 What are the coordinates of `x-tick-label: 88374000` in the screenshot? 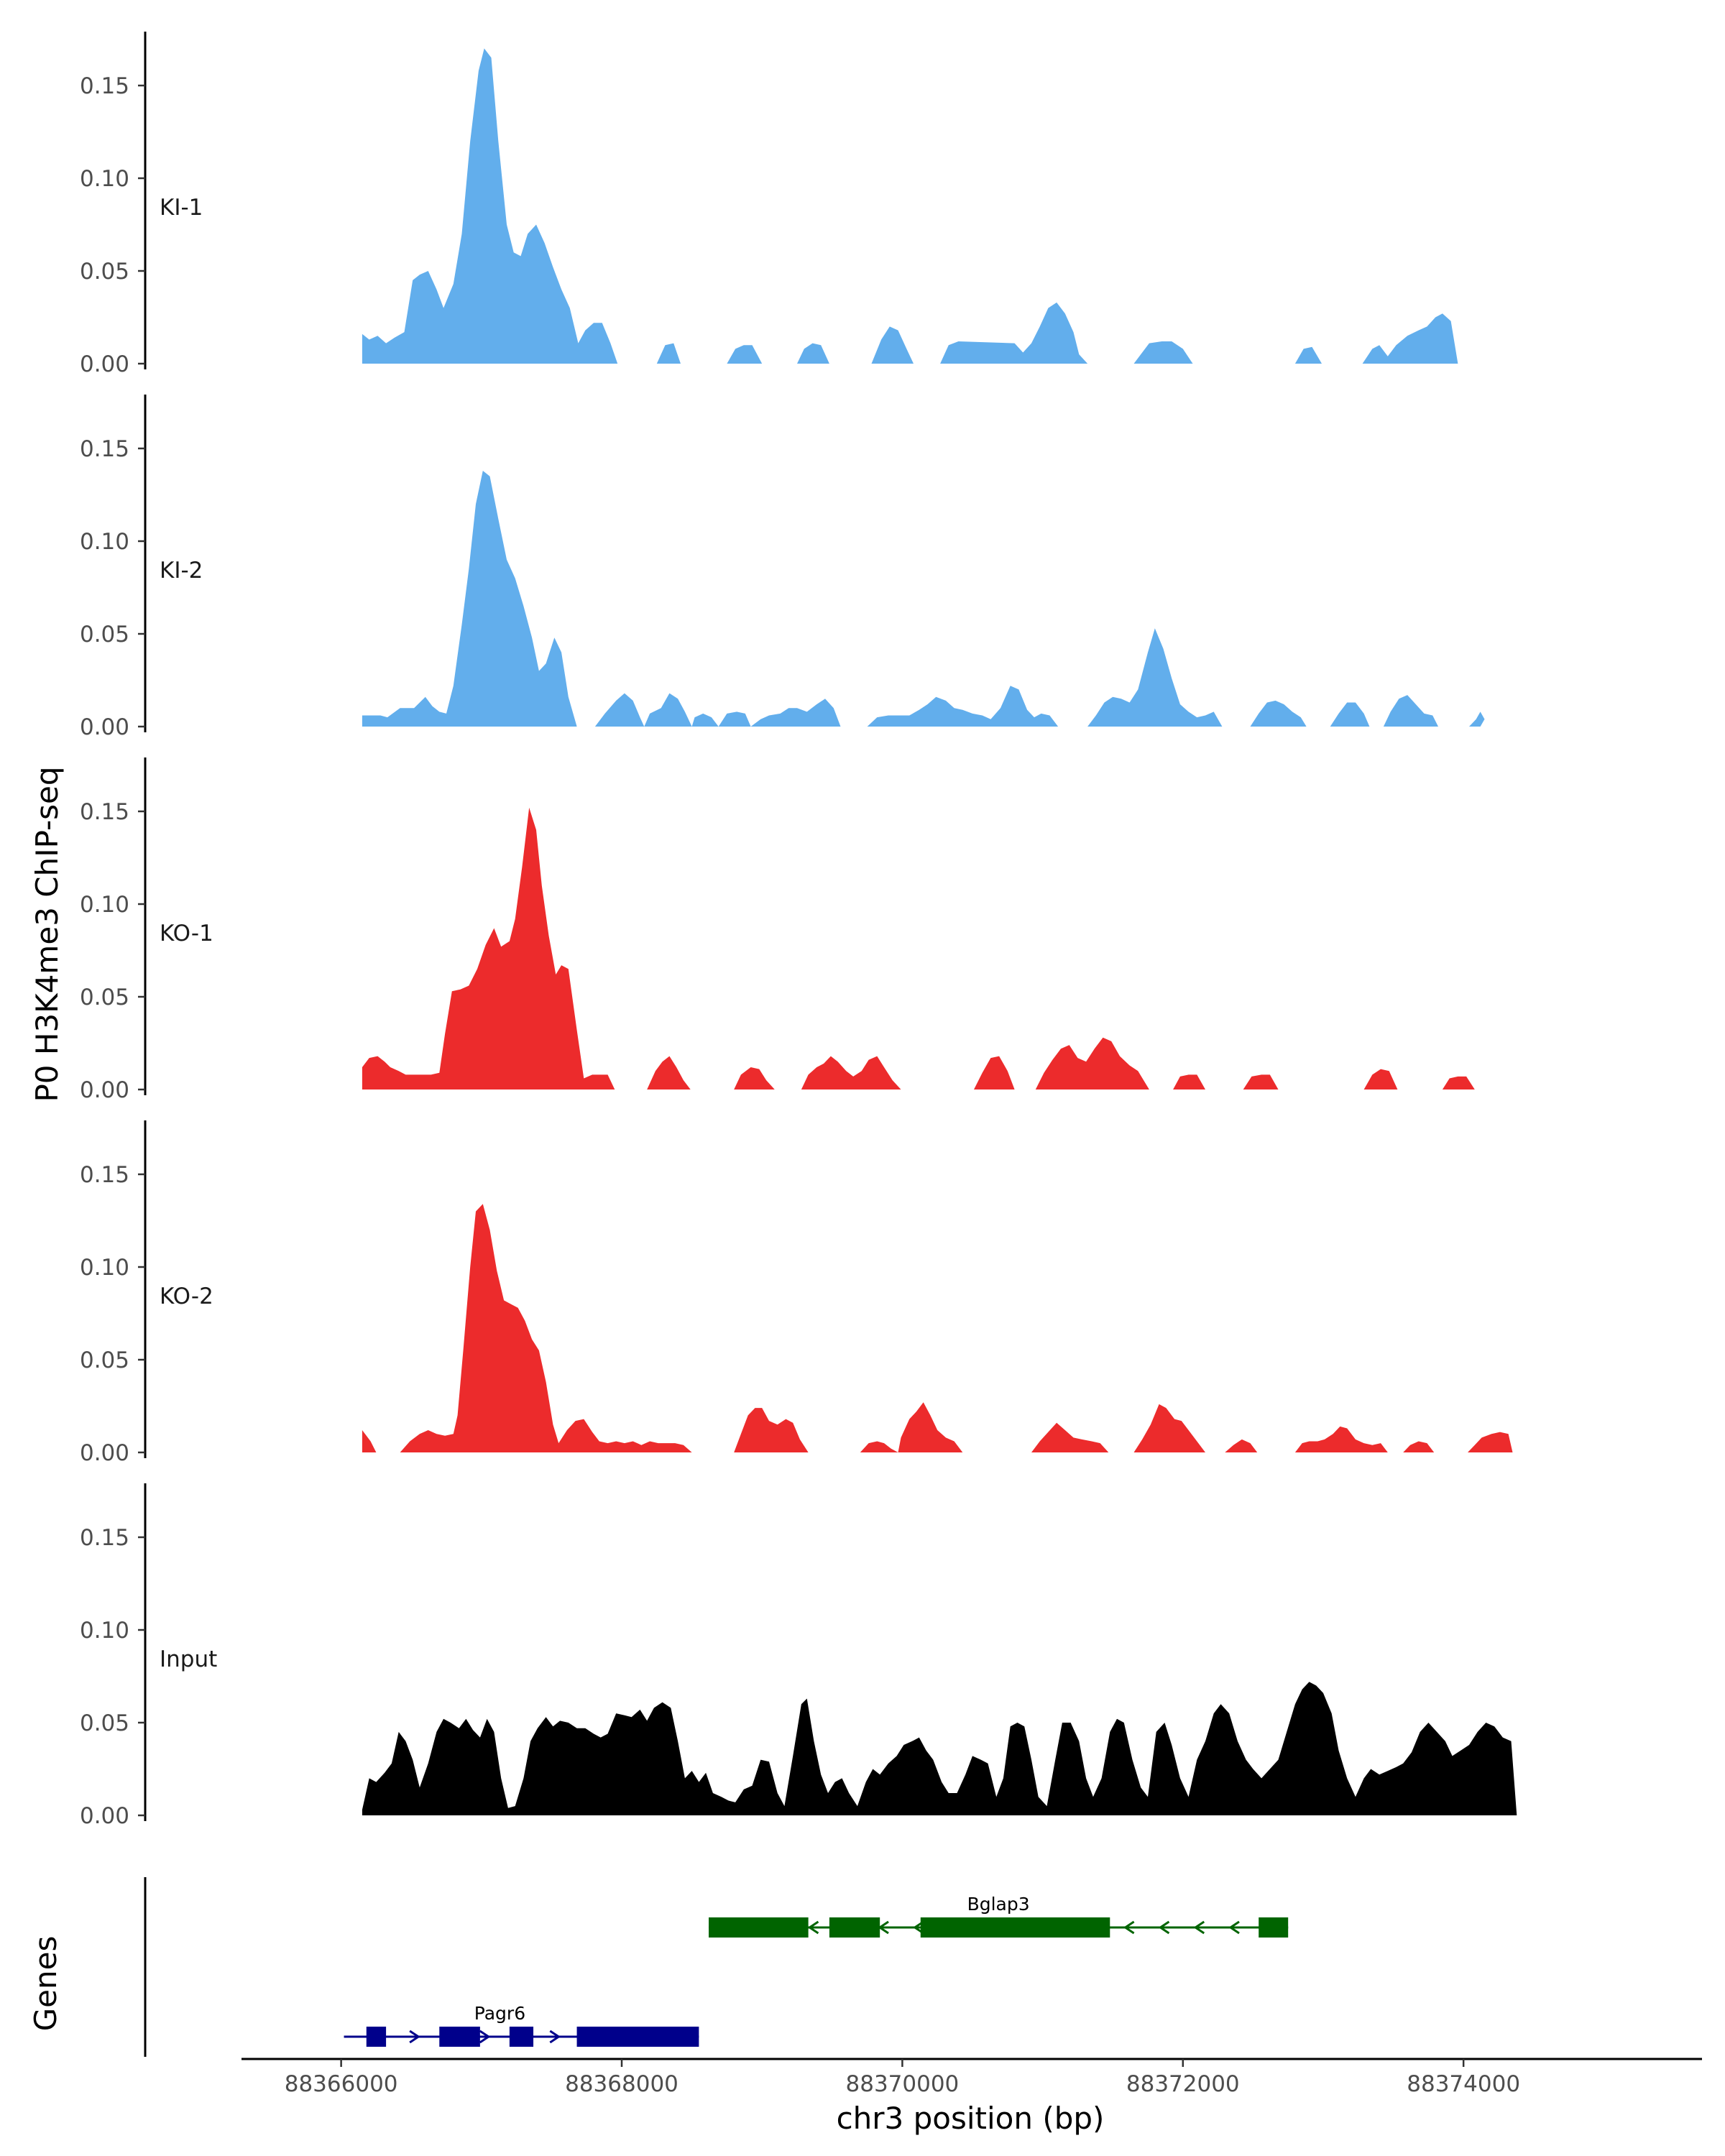 It's located at (1463, 2084).